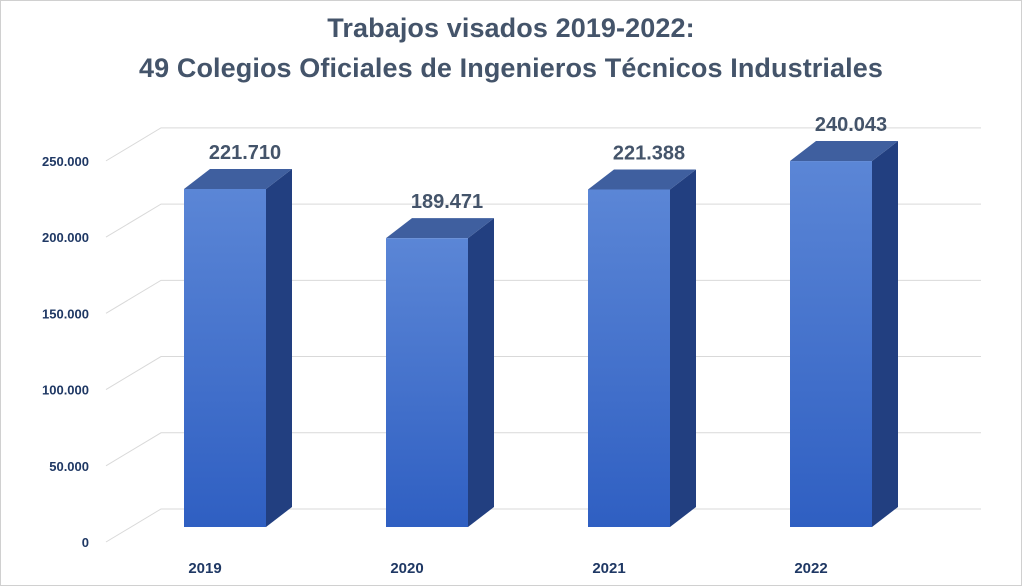  Describe the element at coordinates (65, 313) in the screenshot. I see `y-tick-label: 150.000` at that location.